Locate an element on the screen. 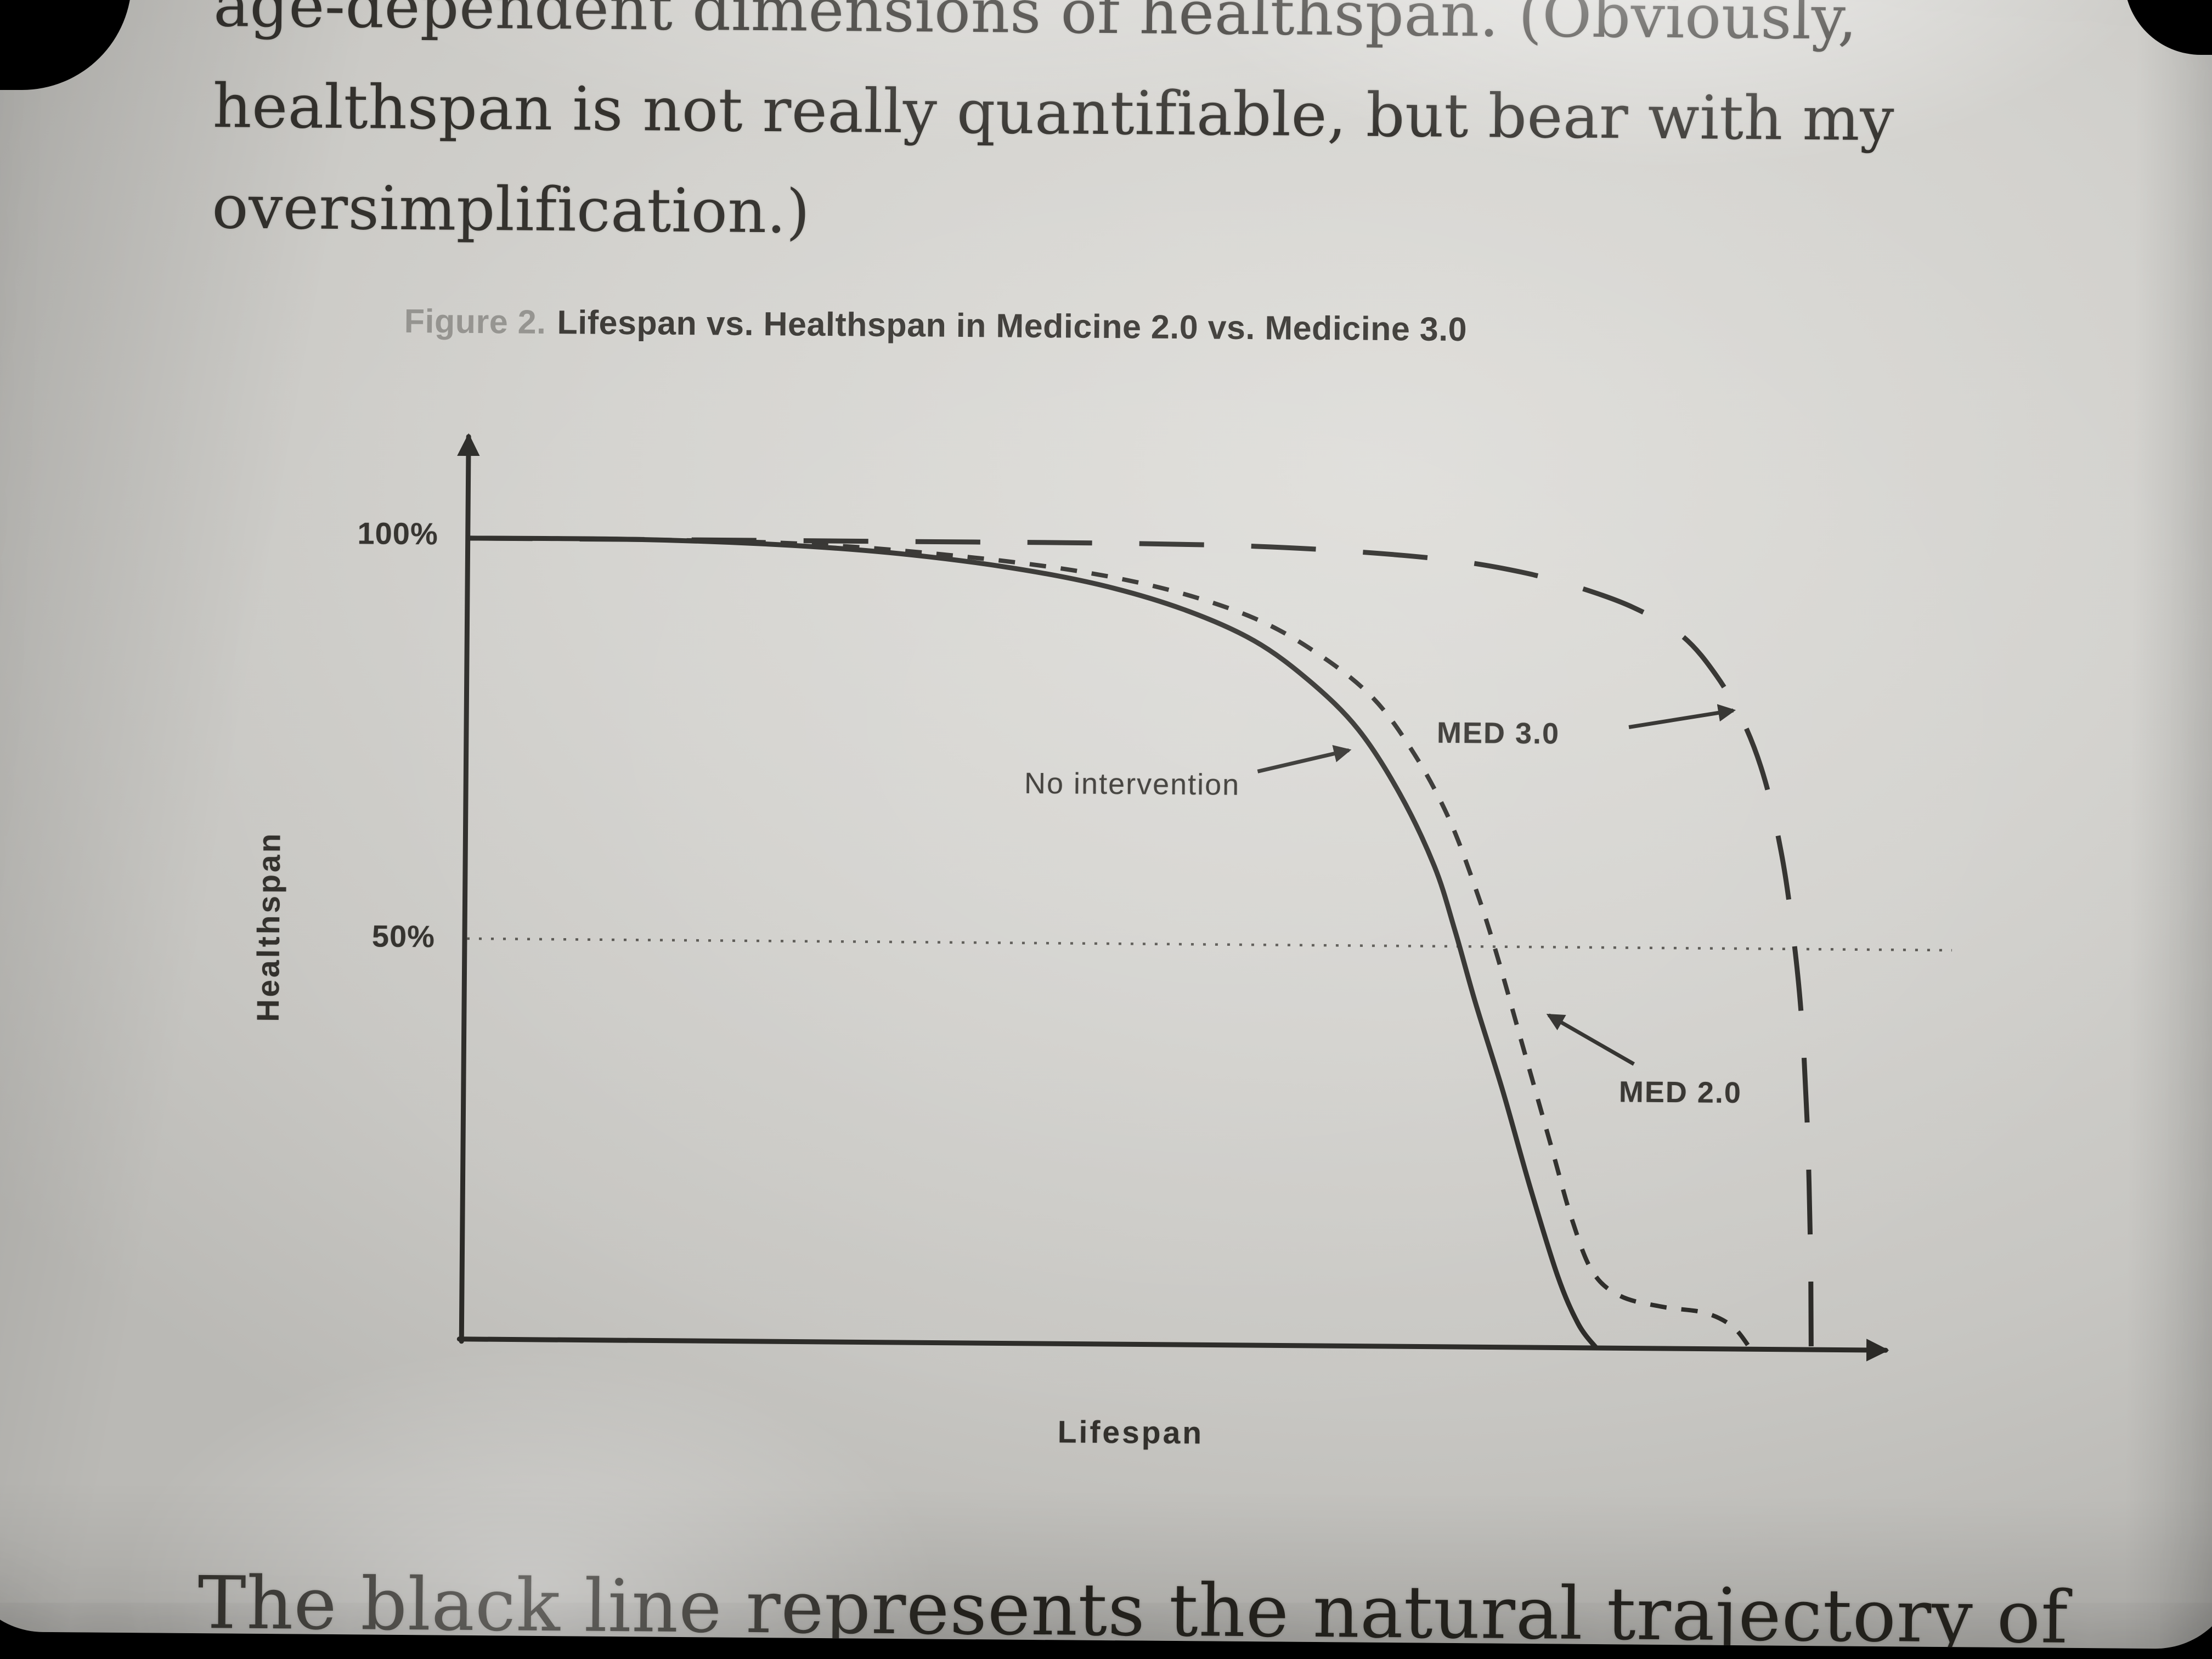 The width and height of the screenshot is (2212, 1659). gridline-50pct is located at coordinates (1209, 945).